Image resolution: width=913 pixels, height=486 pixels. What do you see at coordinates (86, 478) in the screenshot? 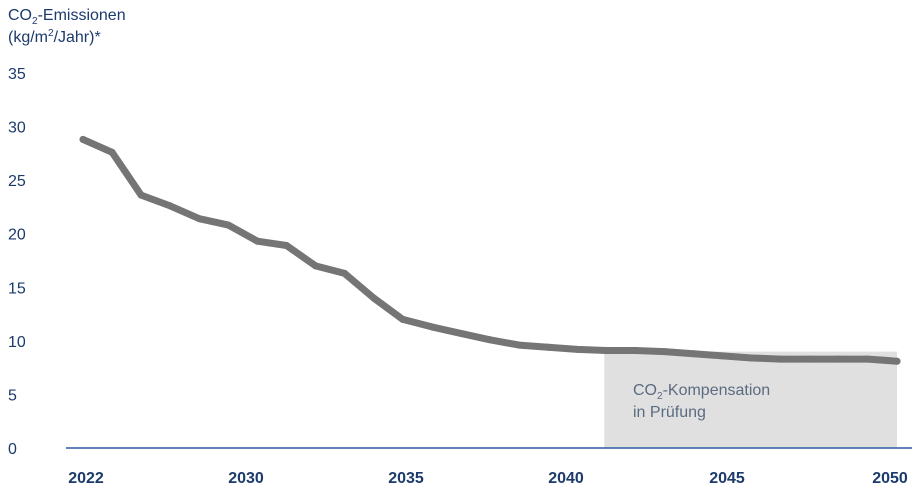
I see `x-tick-label: 2022` at bounding box center [86, 478].